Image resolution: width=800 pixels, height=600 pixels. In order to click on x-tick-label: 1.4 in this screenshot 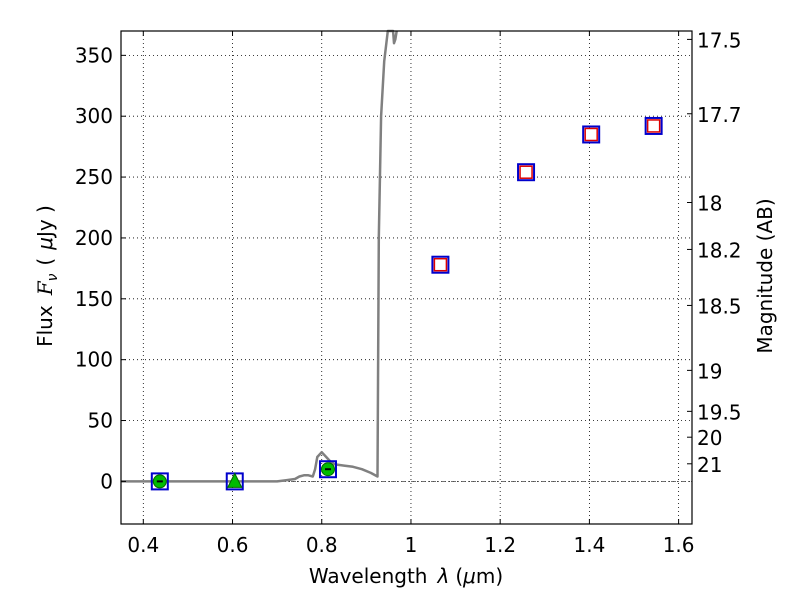, I will do `click(589, 545)`.